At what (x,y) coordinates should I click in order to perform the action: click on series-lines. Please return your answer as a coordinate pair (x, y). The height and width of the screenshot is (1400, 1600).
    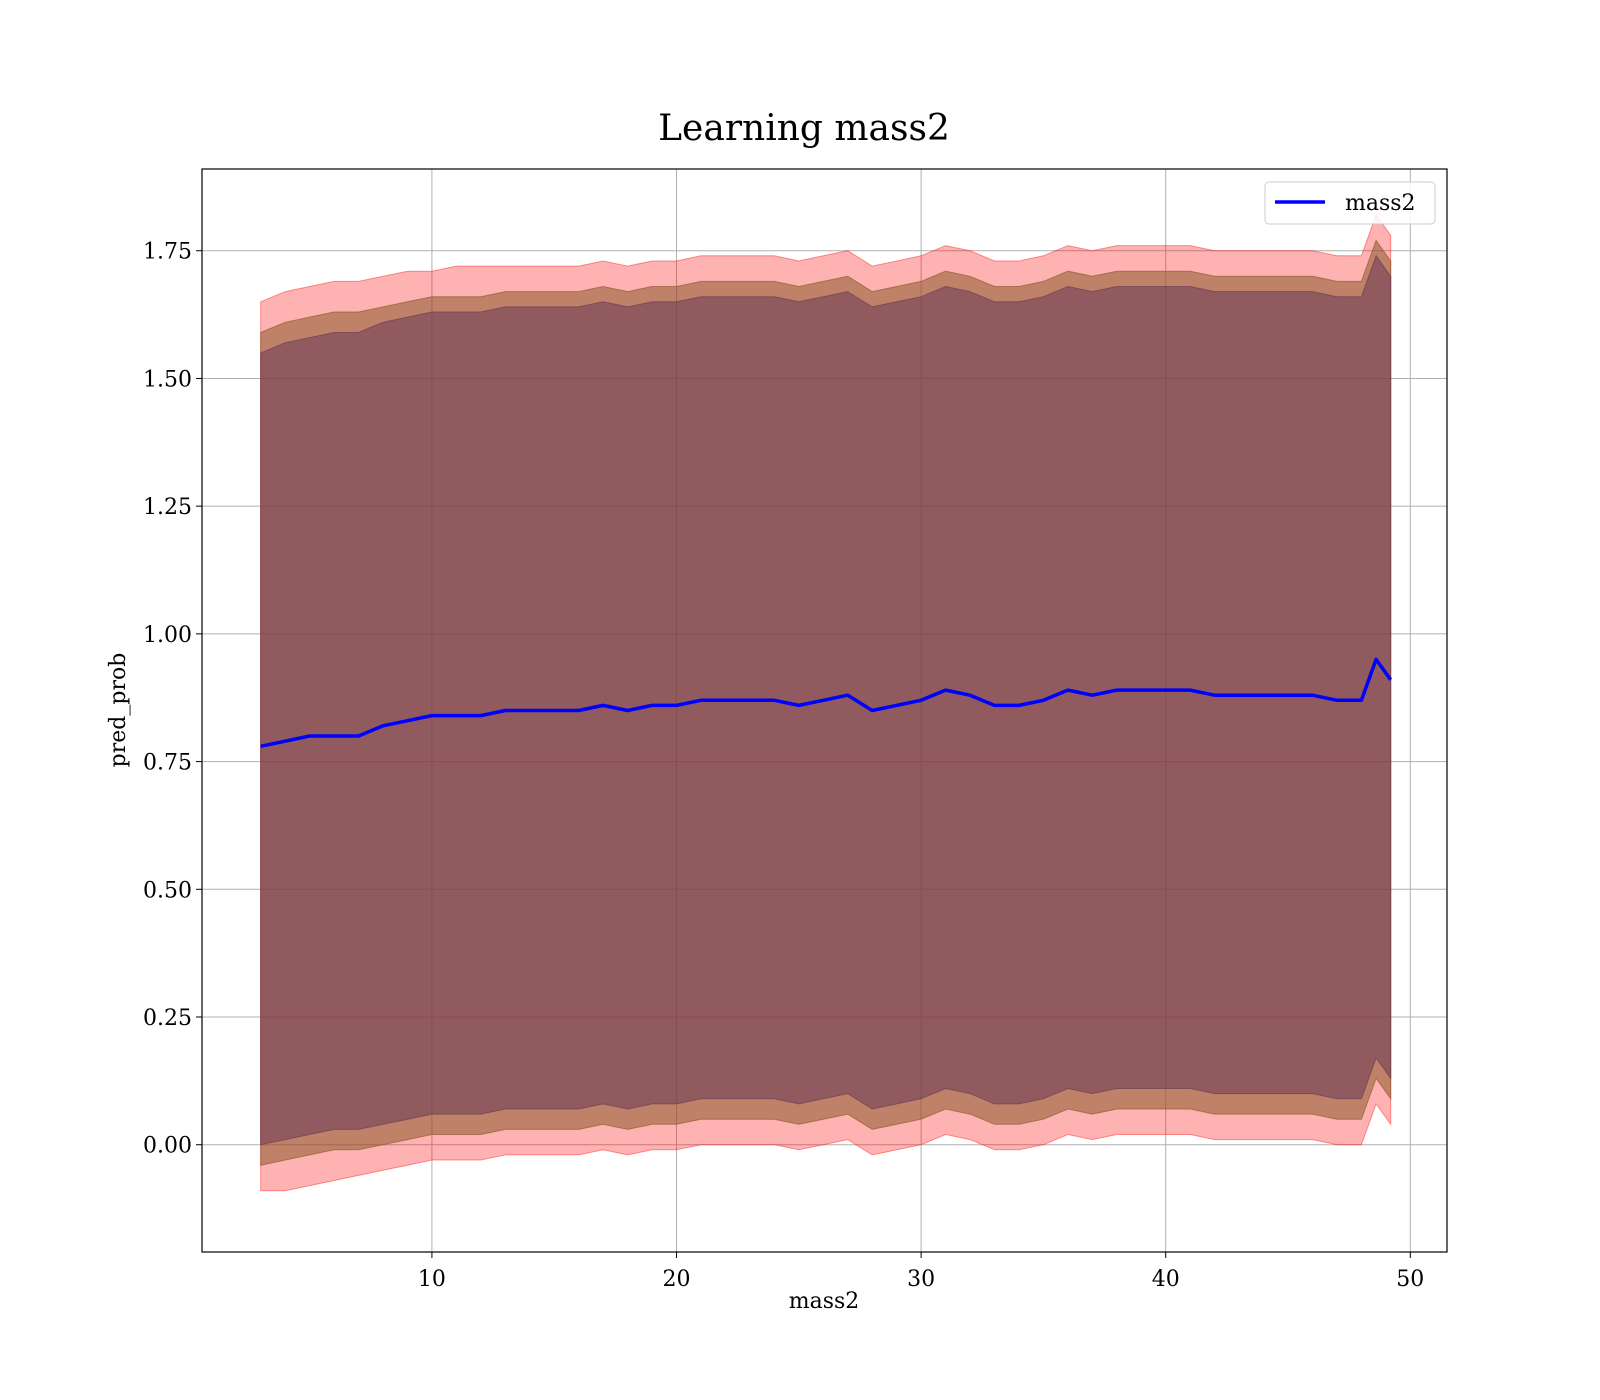
    Looking at the image, I should click on (826, 703).